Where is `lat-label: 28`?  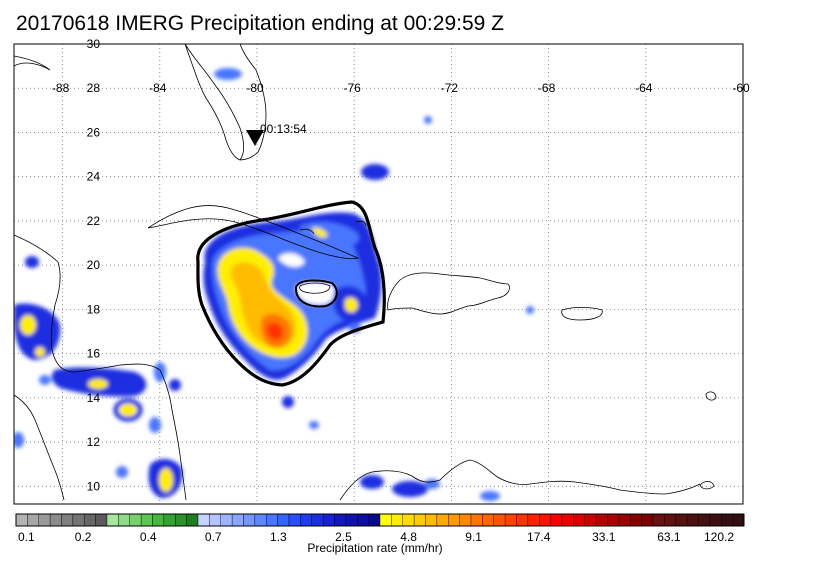 lat-label: 28 is located at coordinates (94, 88).